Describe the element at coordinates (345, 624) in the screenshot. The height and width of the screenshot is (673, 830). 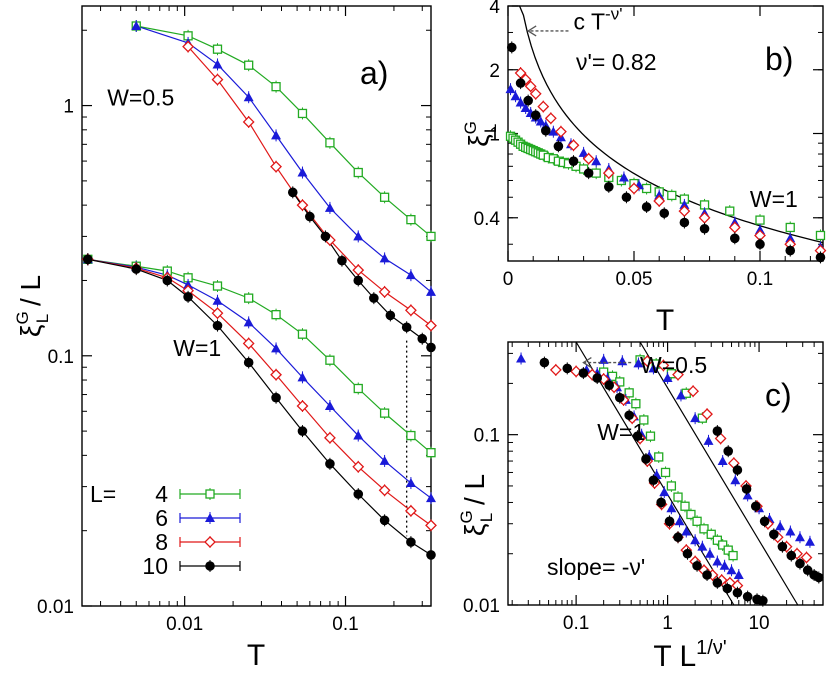
I see `a-xtick-label-1: 0.1` at that location.